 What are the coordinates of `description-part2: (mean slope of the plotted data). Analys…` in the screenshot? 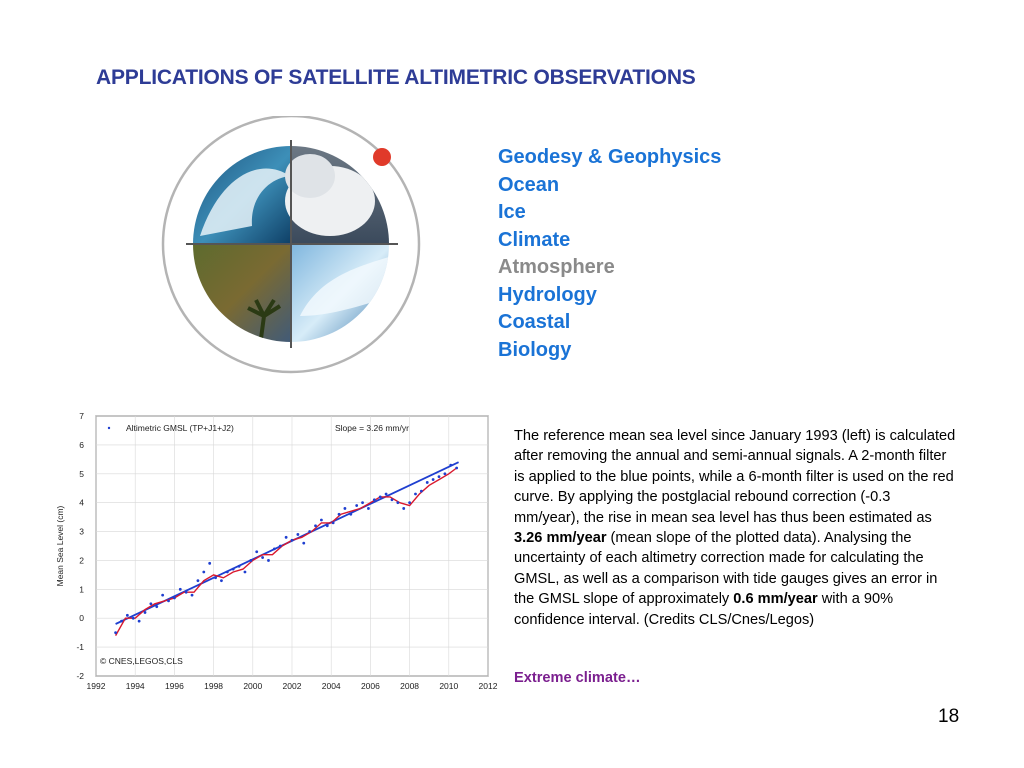 It's located at (726, 569).